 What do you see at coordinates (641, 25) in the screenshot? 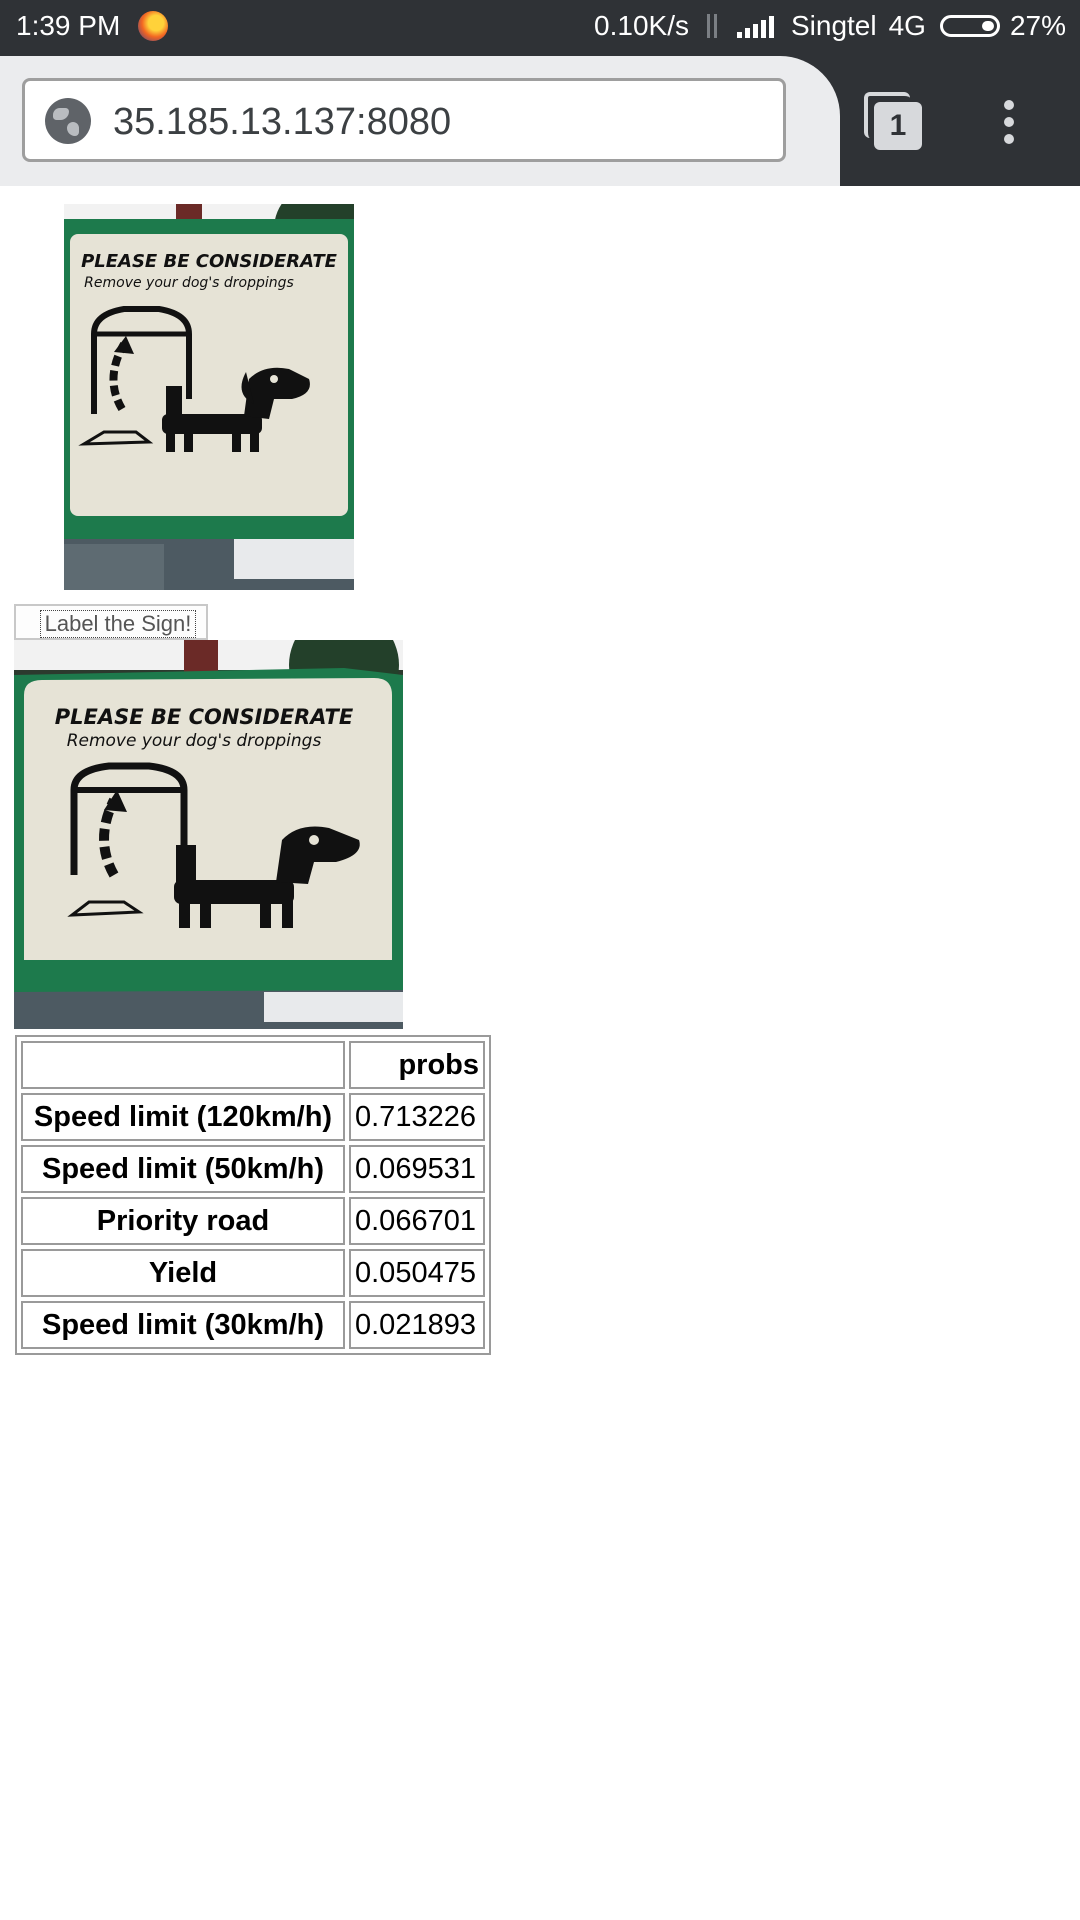
I see `network-speed: 0.10K/s` at bounding box center [641, 25].